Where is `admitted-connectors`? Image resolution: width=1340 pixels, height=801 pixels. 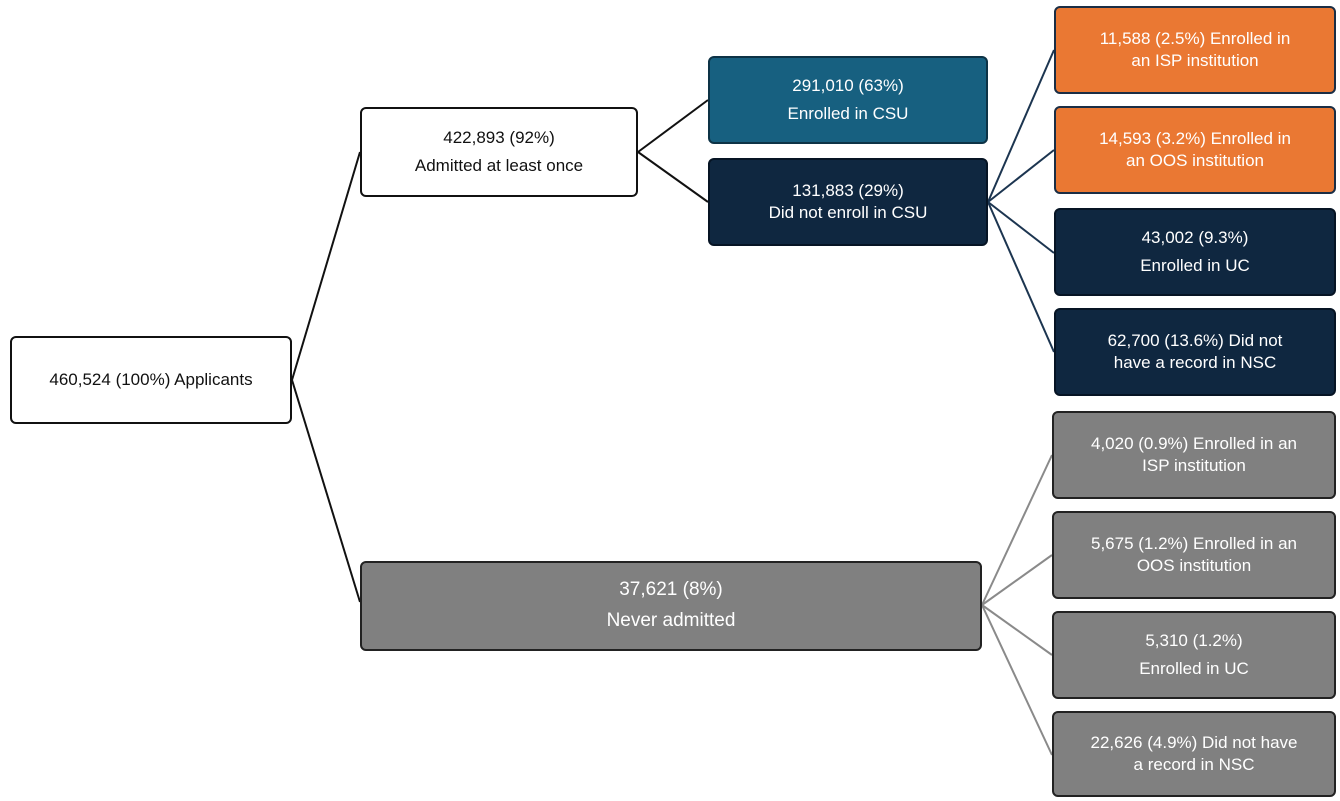
admitted-connectors is located at coordinates (673, 151).